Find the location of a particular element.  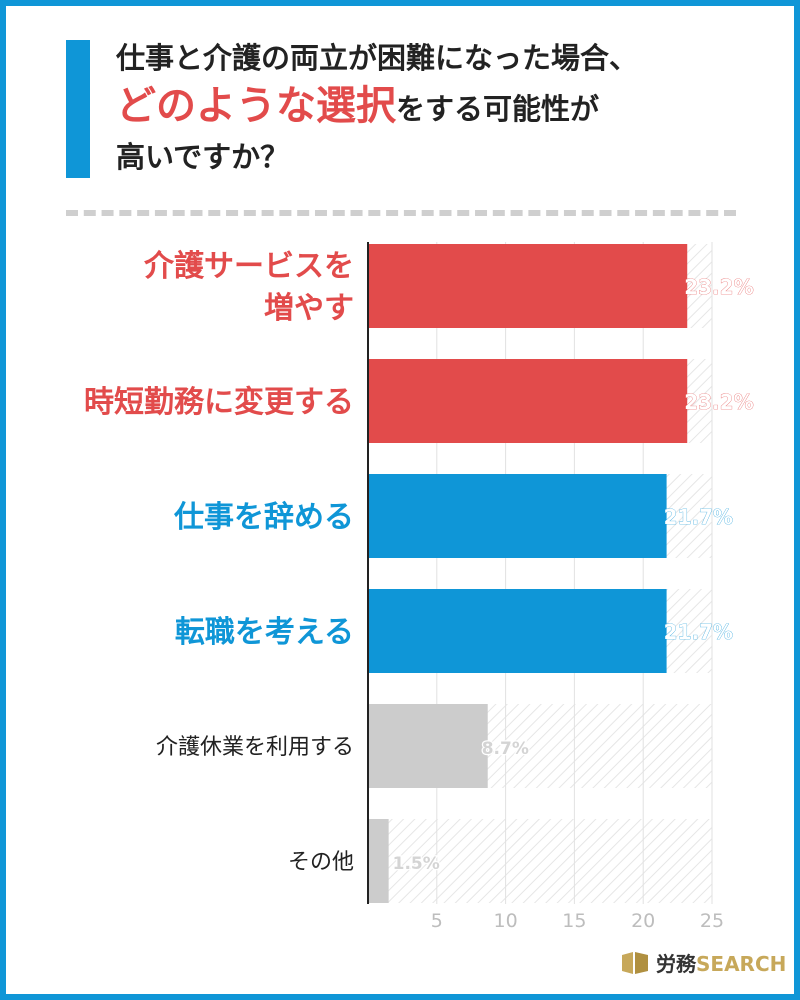

title-line-2: どのような選択をする可能性が is located at coordinates (446, 107).